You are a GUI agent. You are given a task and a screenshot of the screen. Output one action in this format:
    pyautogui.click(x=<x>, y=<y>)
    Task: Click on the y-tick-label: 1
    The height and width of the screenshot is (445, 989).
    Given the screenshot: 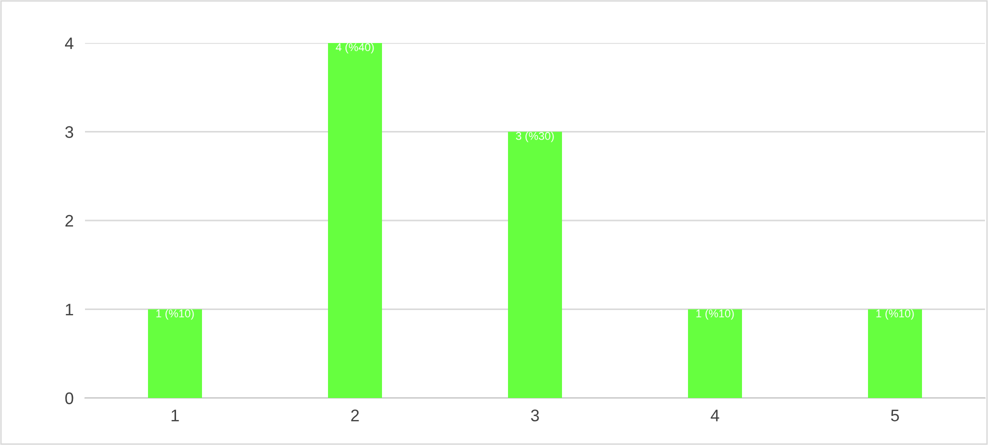 What is the action you would take?
    pyautogui.click(x=70, y=310)
    